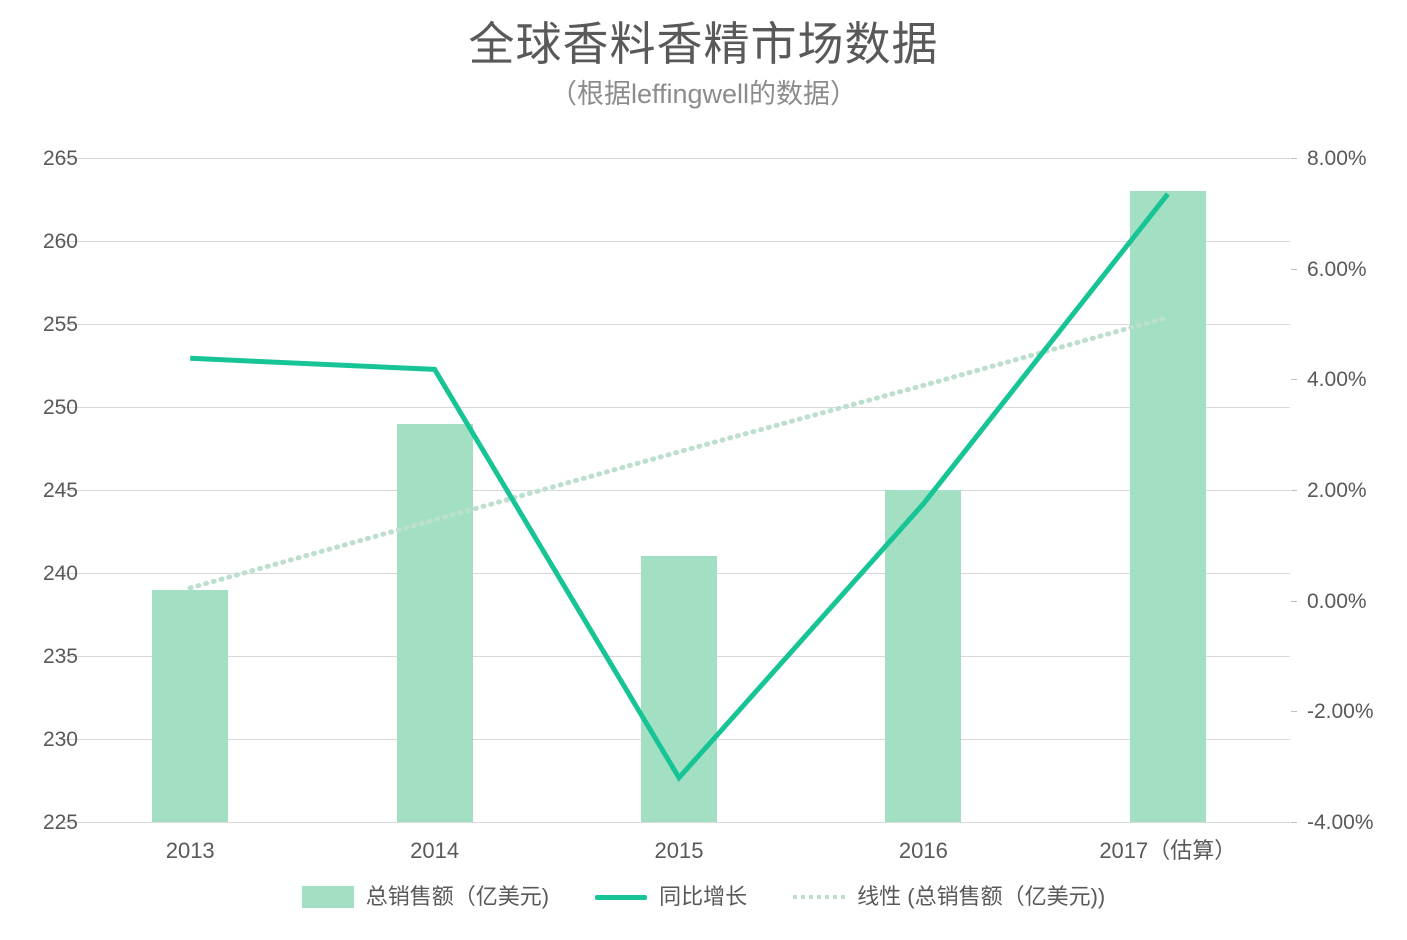  What do you see at coordinates (1337, 601) in the screenshot?
I see `y-axis-right-label: 0.00%` at bounding box center [1337, 601].